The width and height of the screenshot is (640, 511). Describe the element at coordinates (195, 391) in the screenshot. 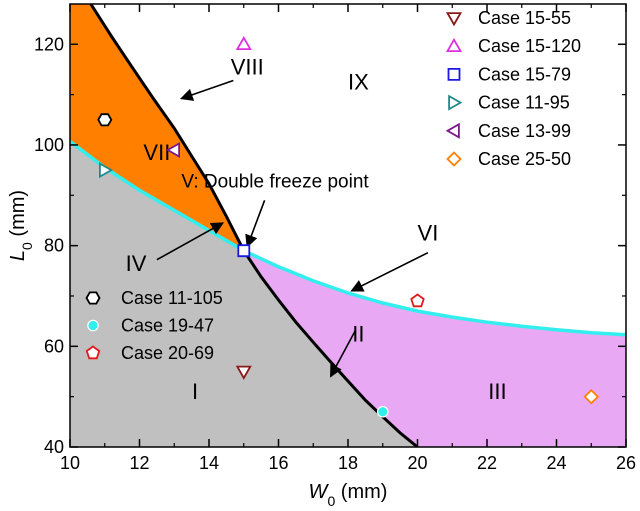

I see `region-label-I: I` at that location.